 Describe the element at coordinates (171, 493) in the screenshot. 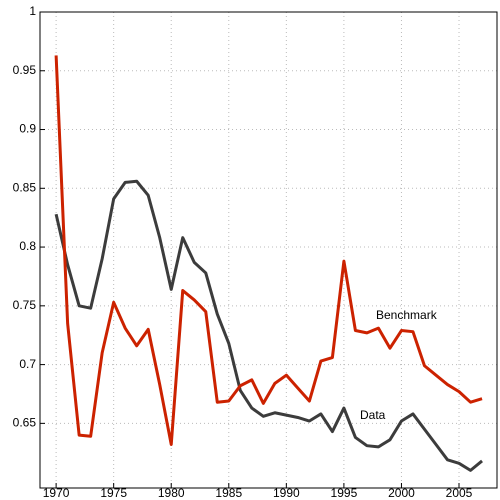

I see `x-tick-label: 1980` at that location.